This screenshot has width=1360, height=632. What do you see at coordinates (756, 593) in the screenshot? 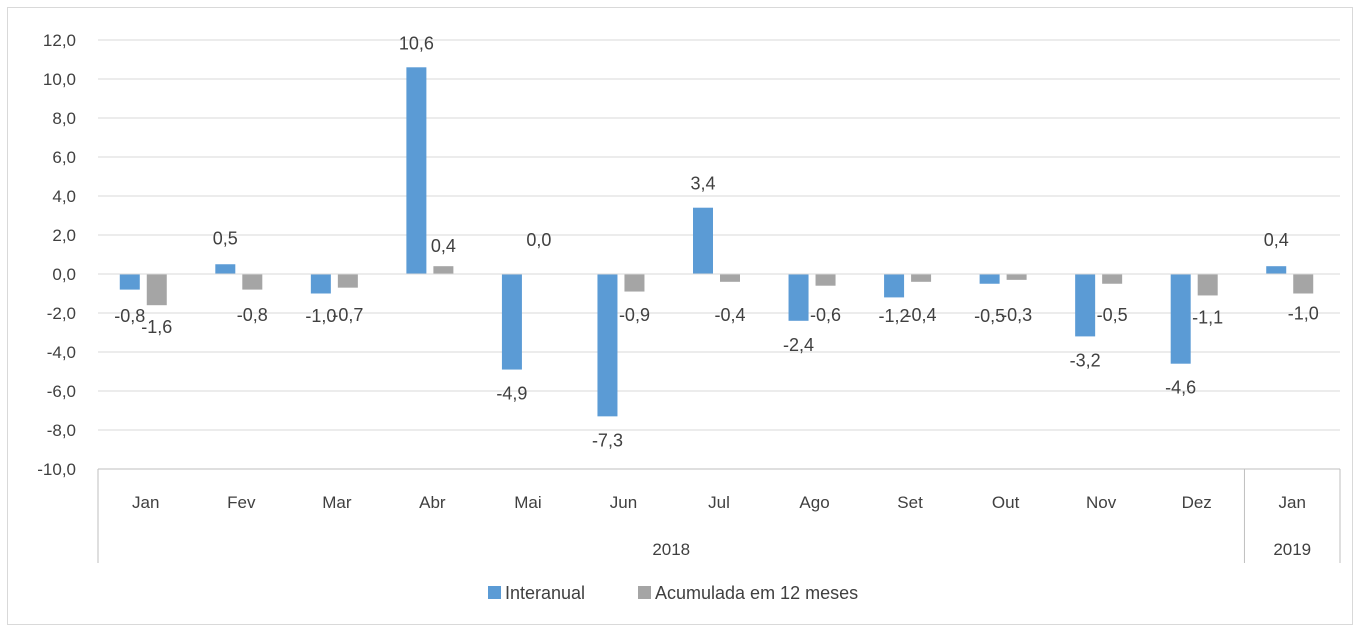
I see `legend-label: Acumulada em 12 meses` at bounding box center [756, 593].